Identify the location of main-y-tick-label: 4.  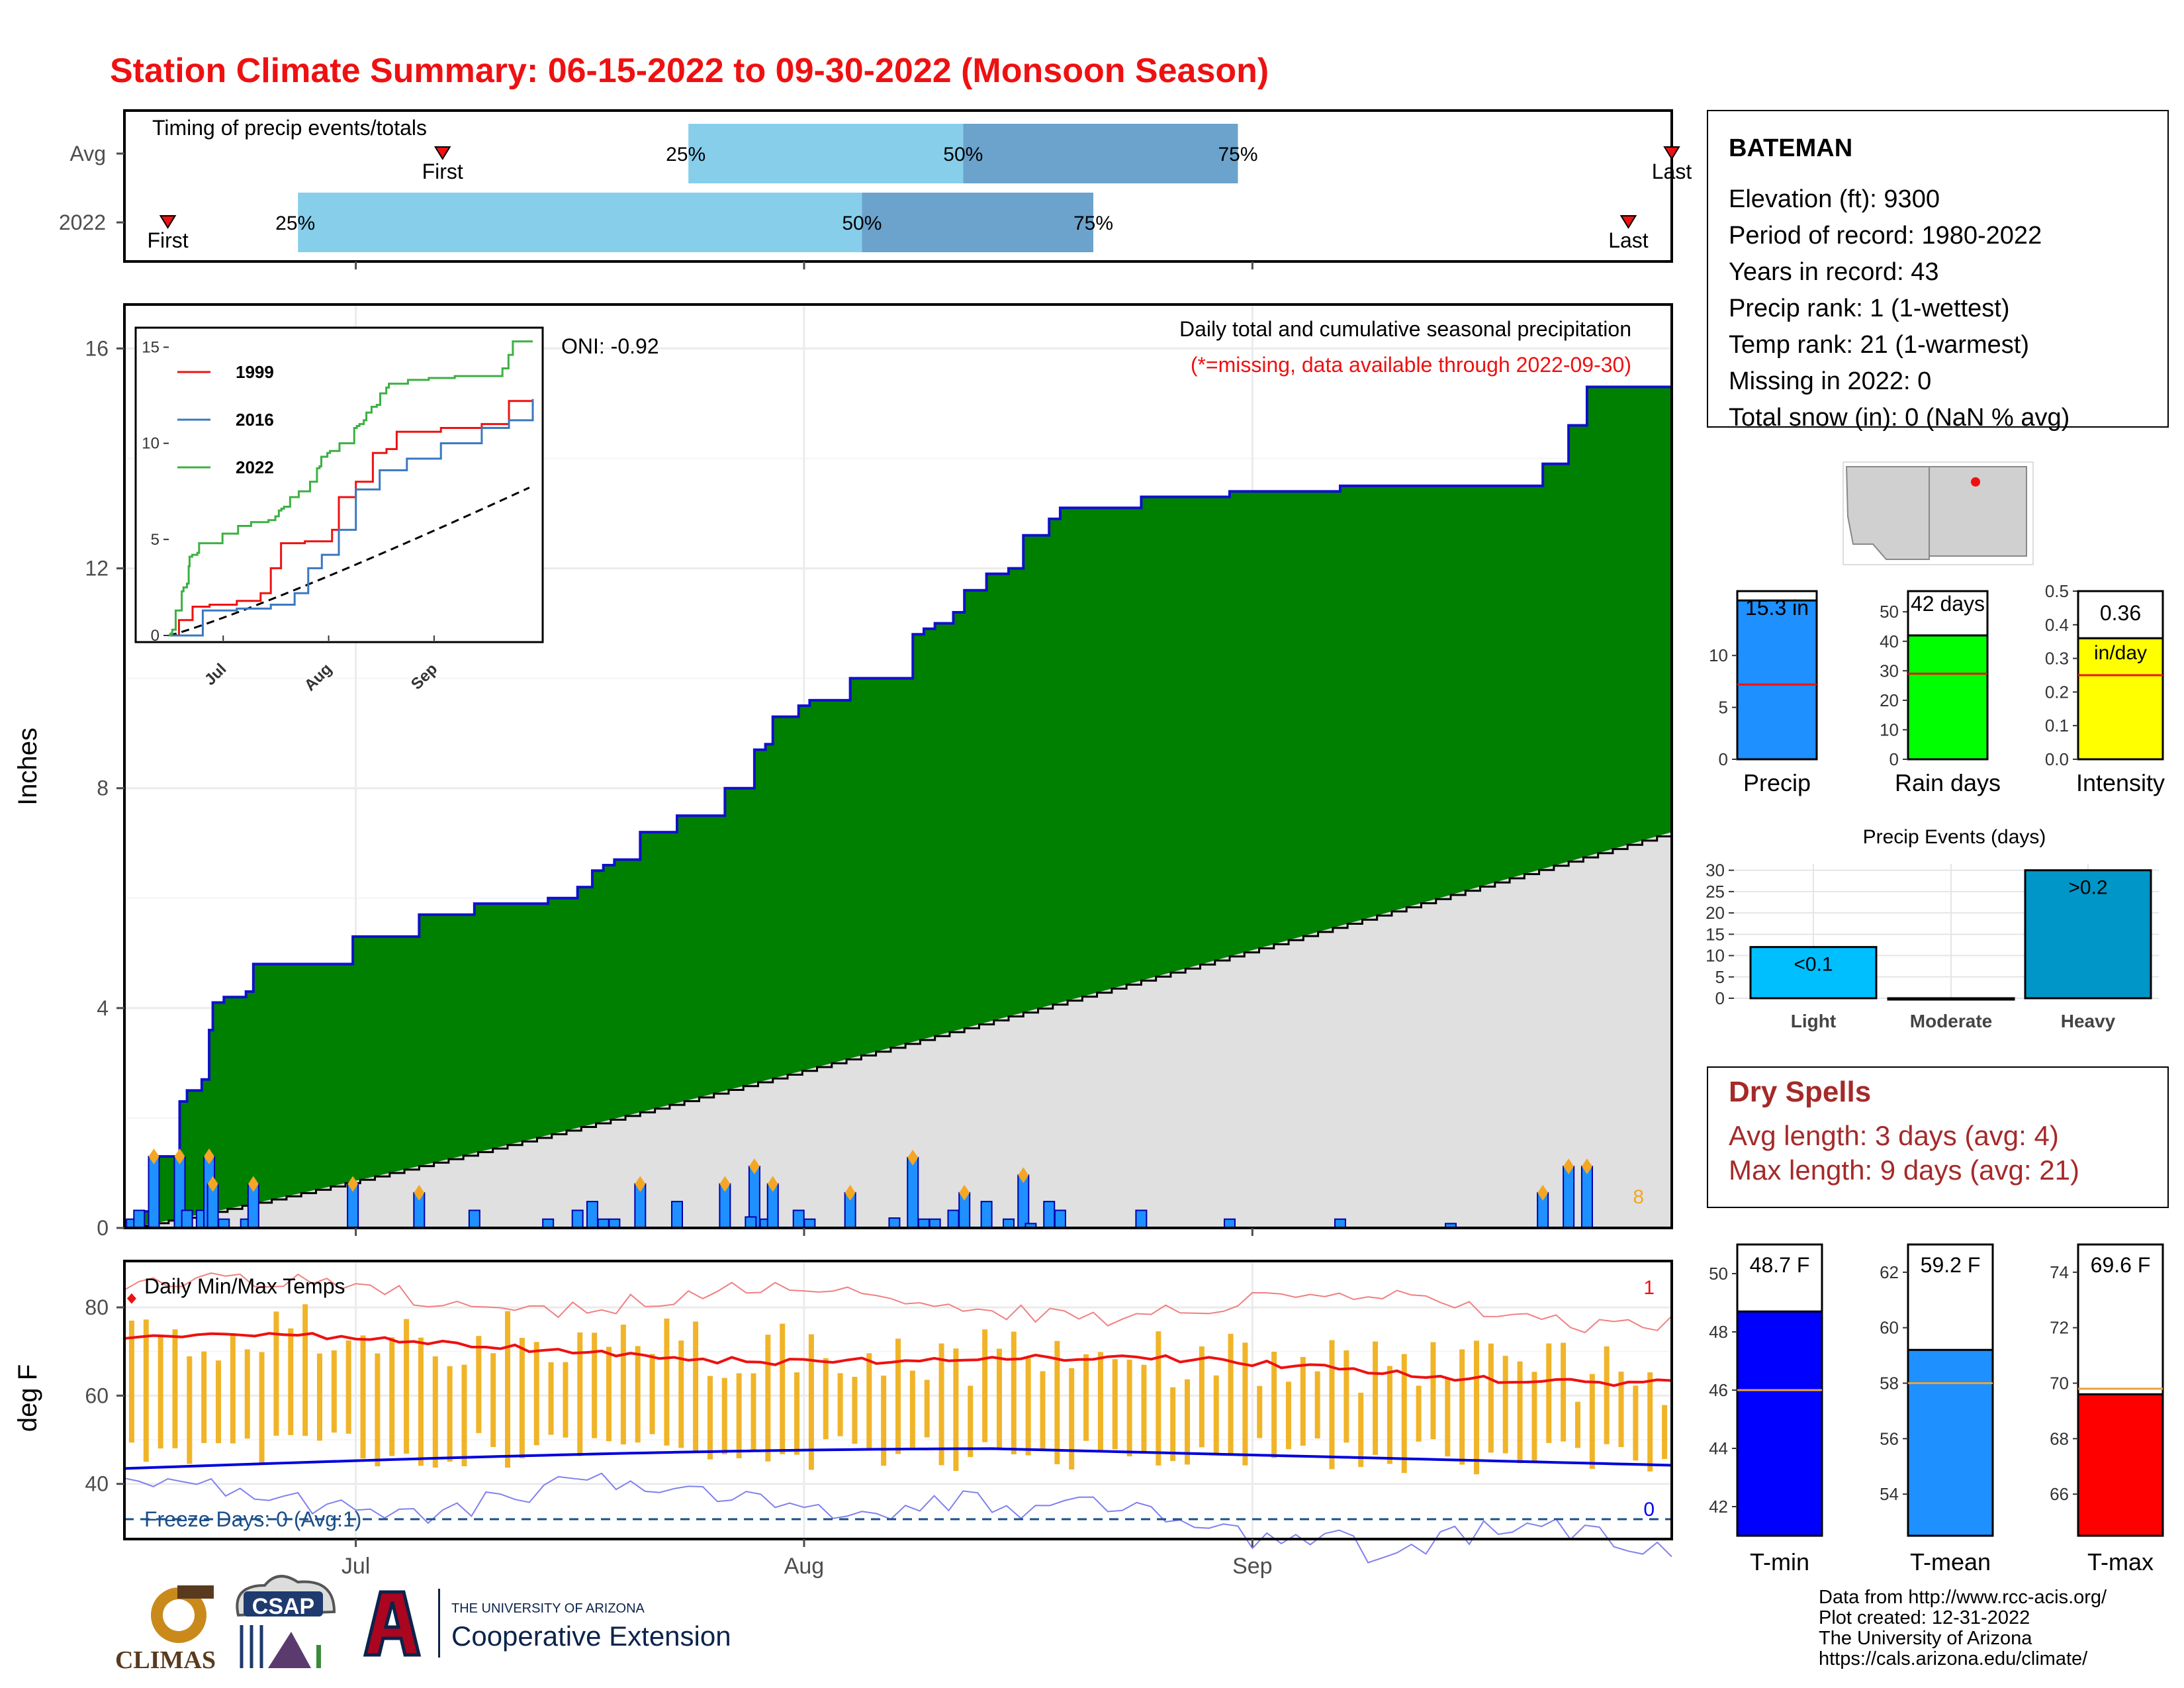
(103, 1008).